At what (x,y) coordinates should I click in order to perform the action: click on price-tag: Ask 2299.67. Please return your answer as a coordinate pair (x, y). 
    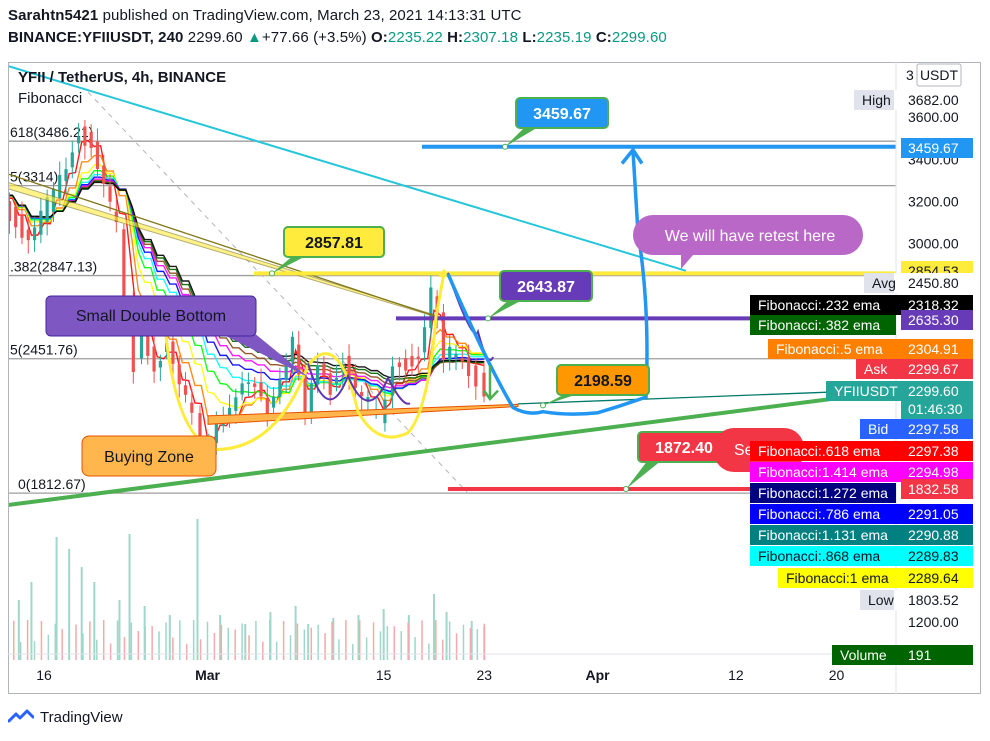
    Looking at the image, I should click on (914, 369).